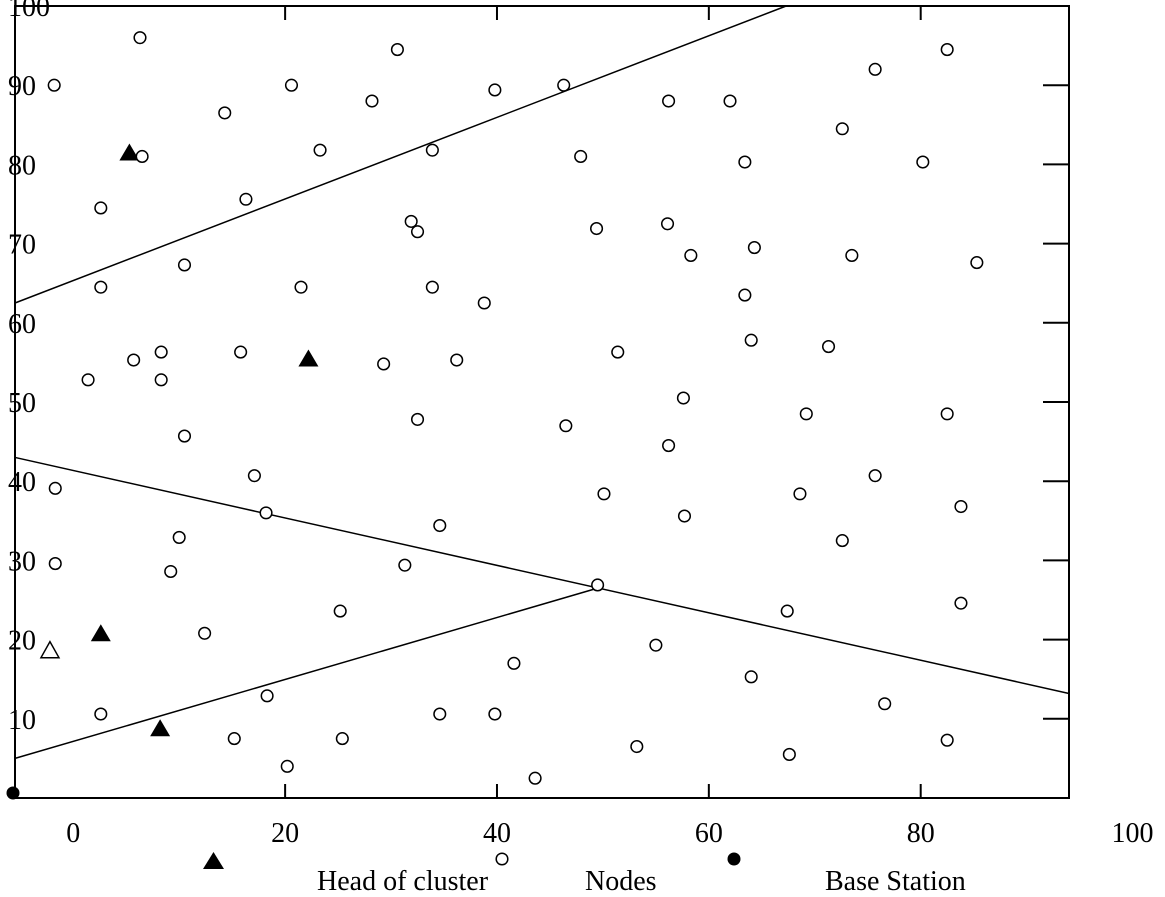  I want to click on open-triangle-point, so click(50, 649).